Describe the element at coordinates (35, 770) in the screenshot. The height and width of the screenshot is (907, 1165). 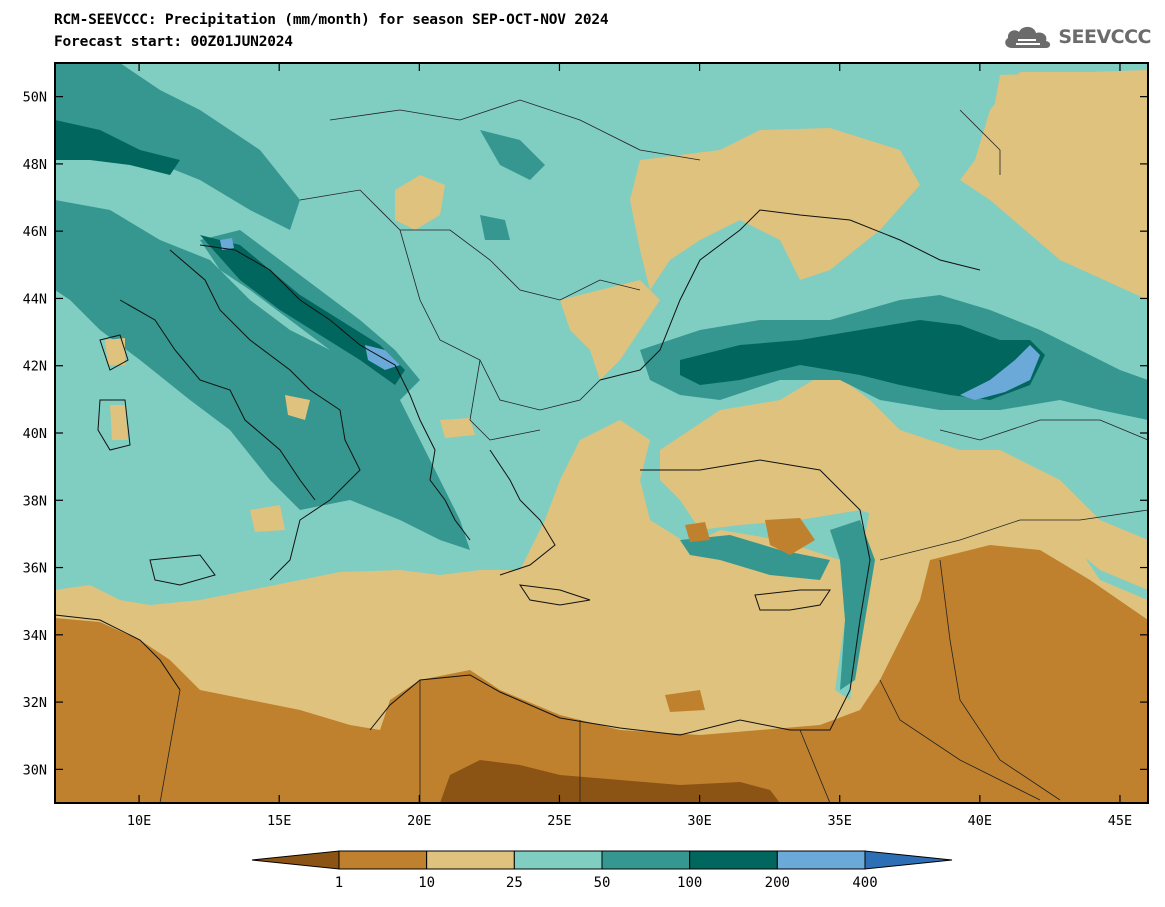
I see `lat-tick-label: 30N` at that location.